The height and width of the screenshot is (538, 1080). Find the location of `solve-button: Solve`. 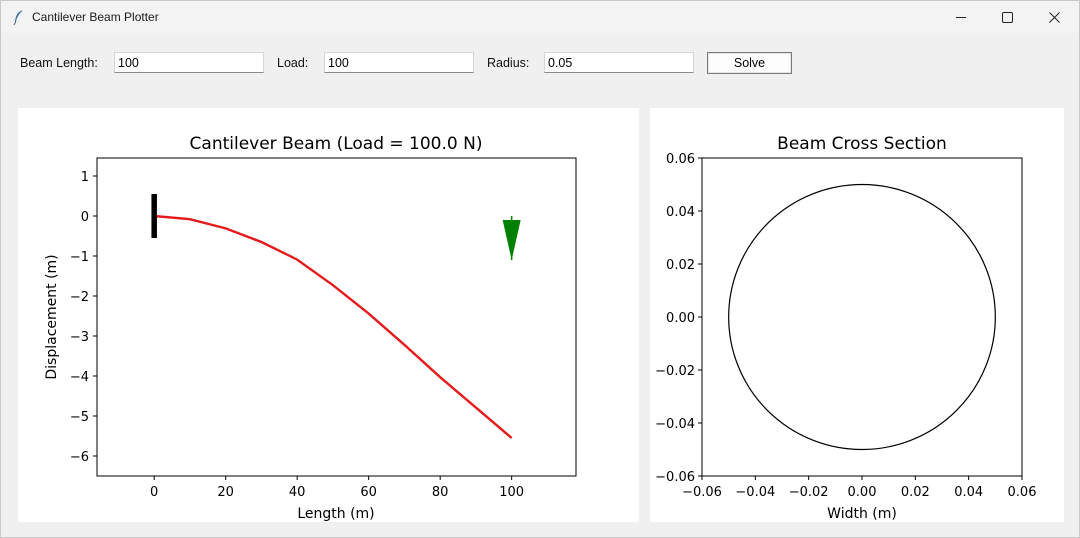

solve-button: Solve is located at coordinates (749, 63).